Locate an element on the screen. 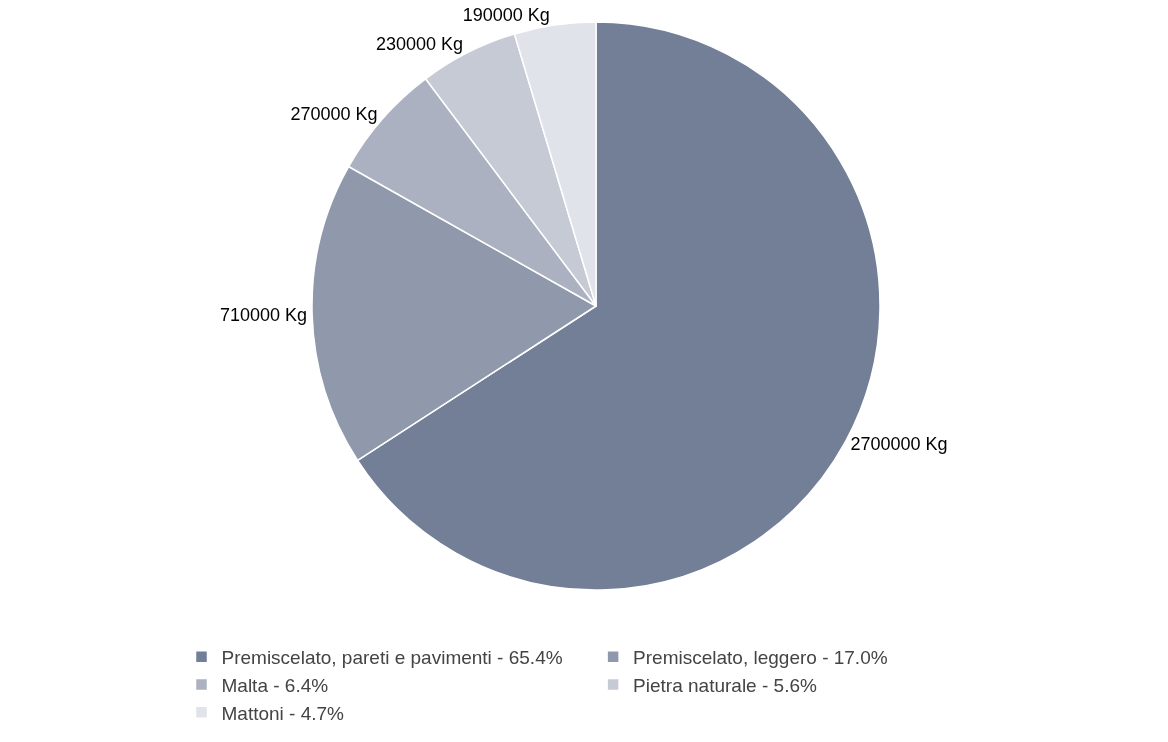  data-label: 190000 Kg is located at coordinates (506, 15).